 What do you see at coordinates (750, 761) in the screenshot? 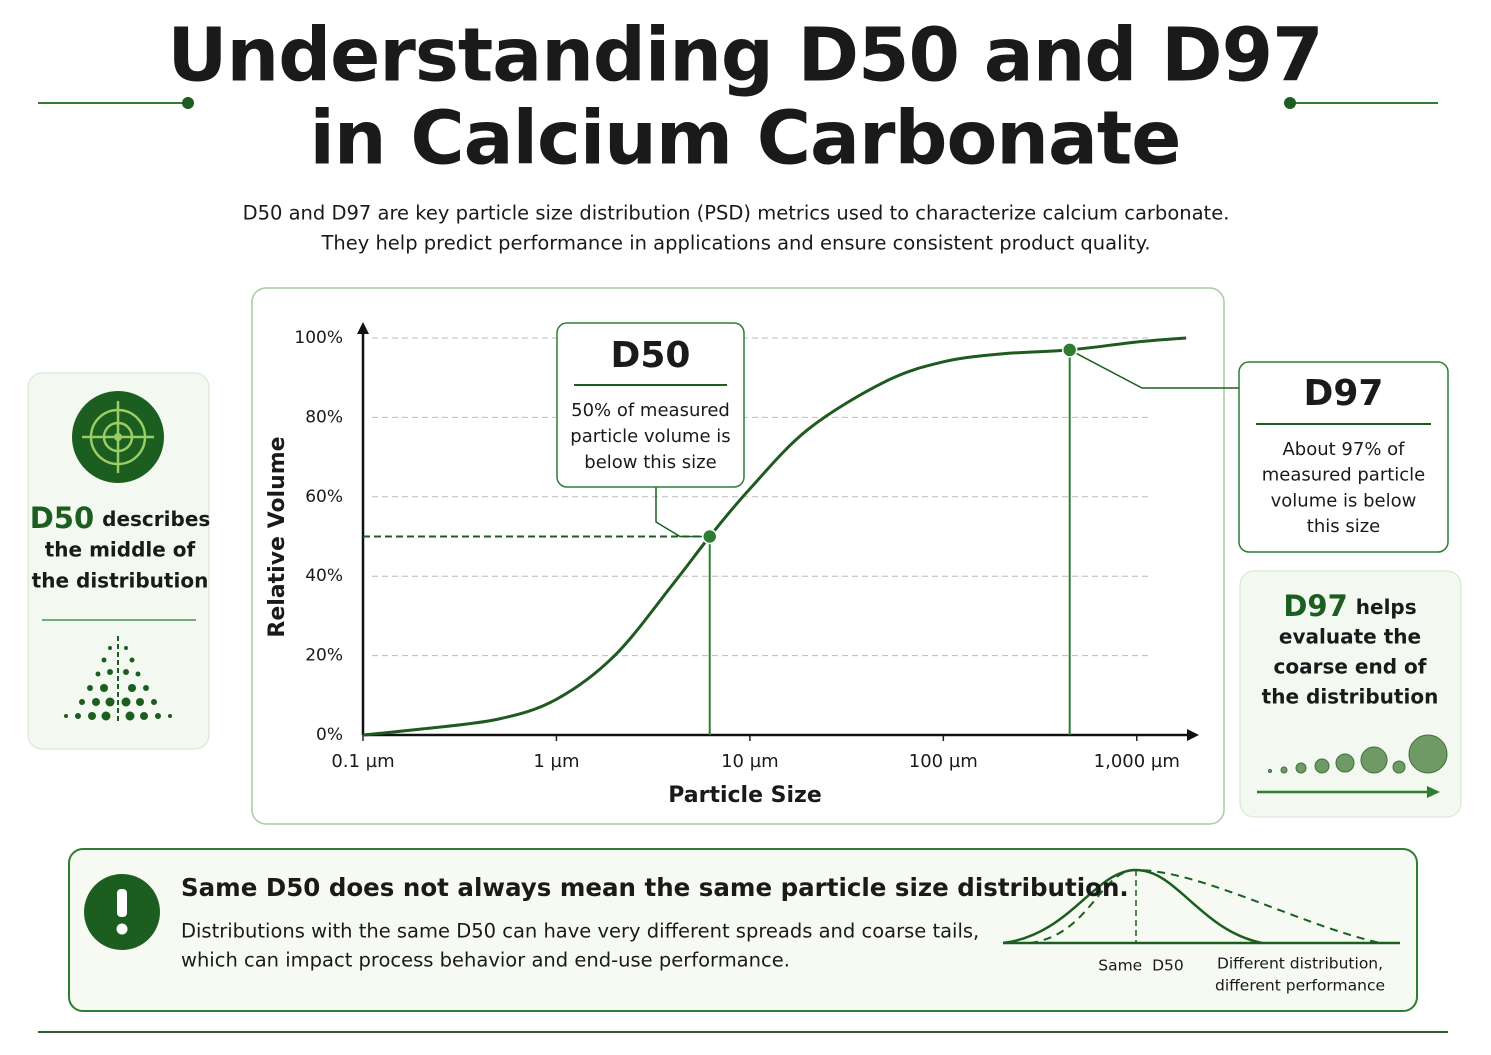
I see `x-tick-label: 10 µm` at bounding box center [750, 761].